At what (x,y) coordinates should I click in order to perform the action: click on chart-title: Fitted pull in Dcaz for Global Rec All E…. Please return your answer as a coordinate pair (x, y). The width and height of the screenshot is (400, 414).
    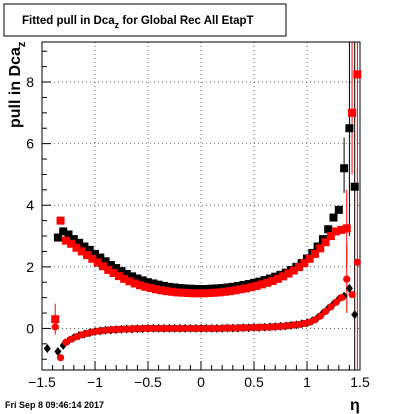
    Looking at the image, I should click on (138, 22).